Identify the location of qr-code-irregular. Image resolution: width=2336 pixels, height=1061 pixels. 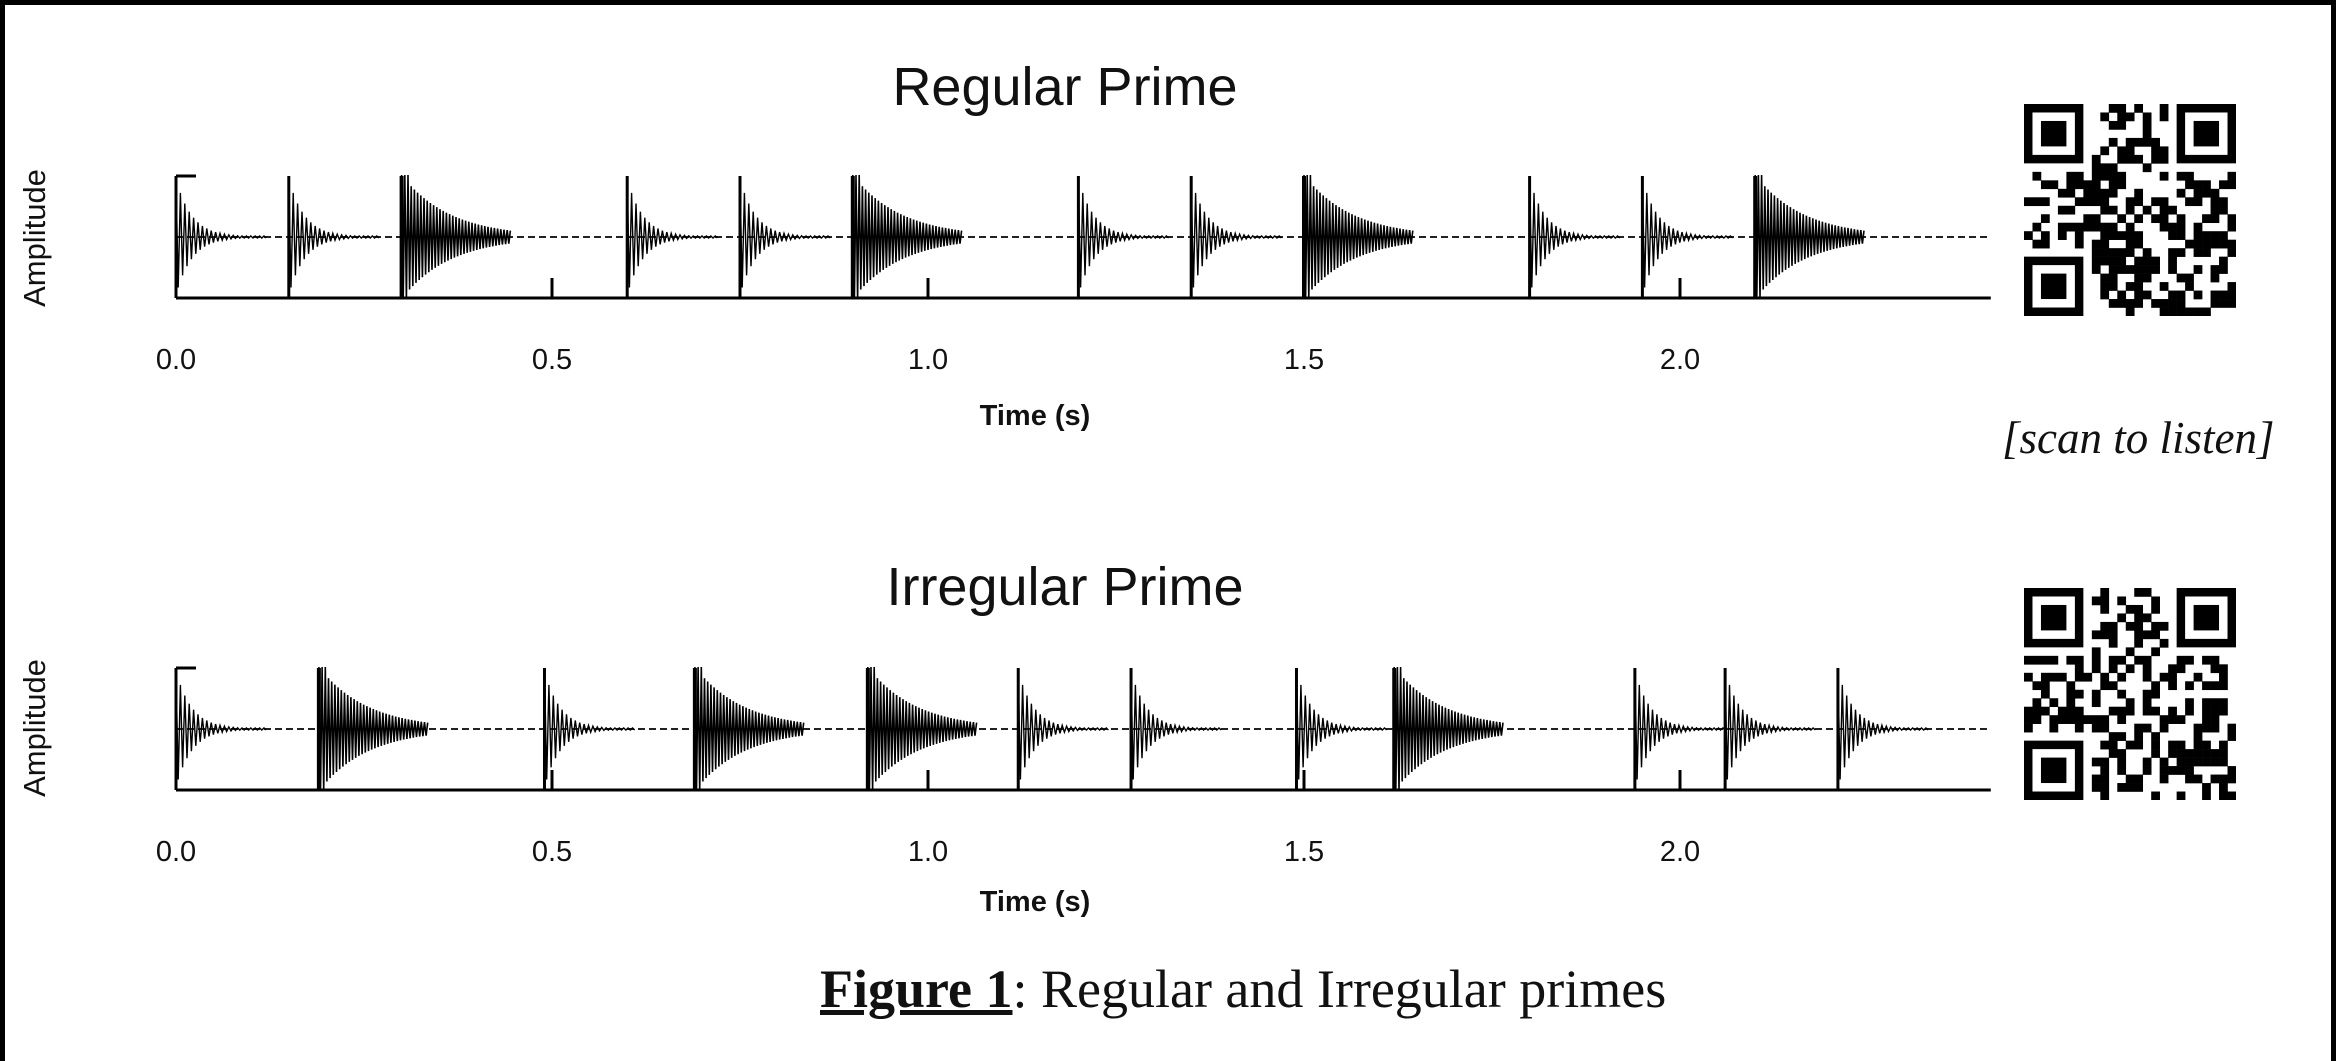
(2130, 694).